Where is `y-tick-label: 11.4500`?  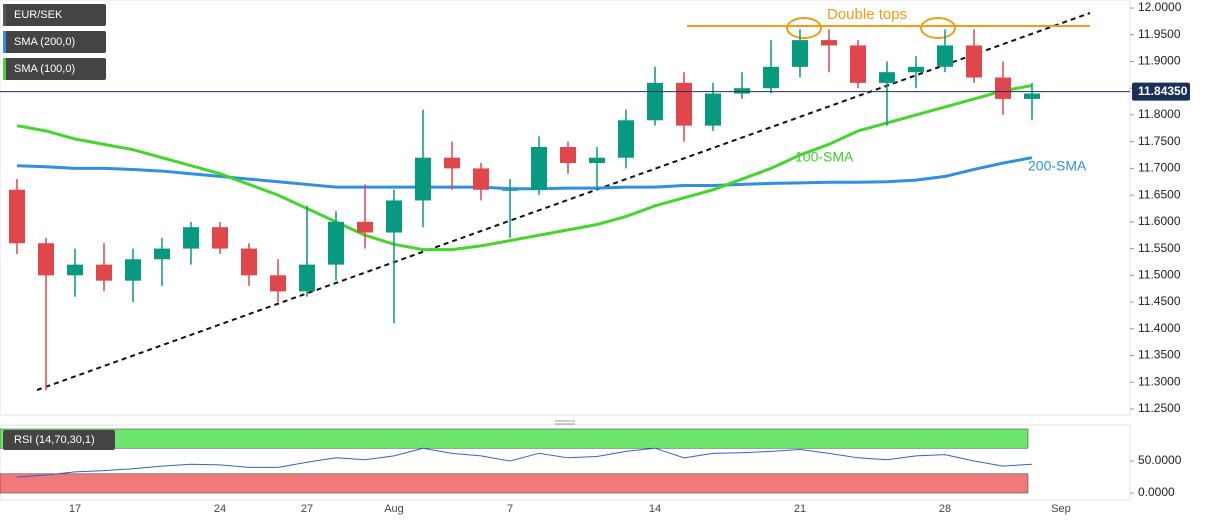 y-tick-label: 11.4500 is located at coordinates (1159, 301).